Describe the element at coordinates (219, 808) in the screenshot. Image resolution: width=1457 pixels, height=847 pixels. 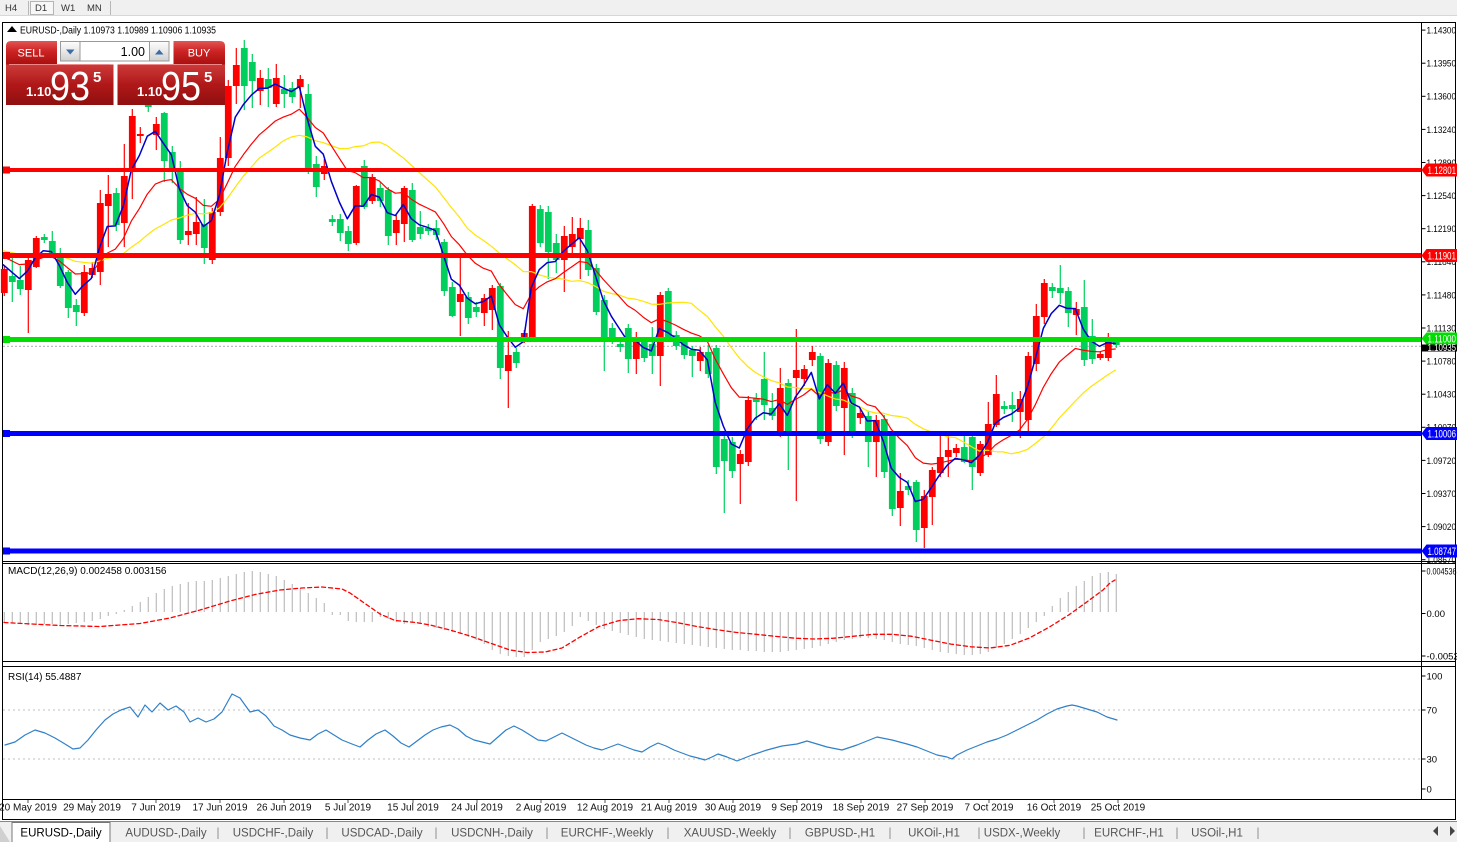
I see `svg-text: 17 Jun 2019` at that location.